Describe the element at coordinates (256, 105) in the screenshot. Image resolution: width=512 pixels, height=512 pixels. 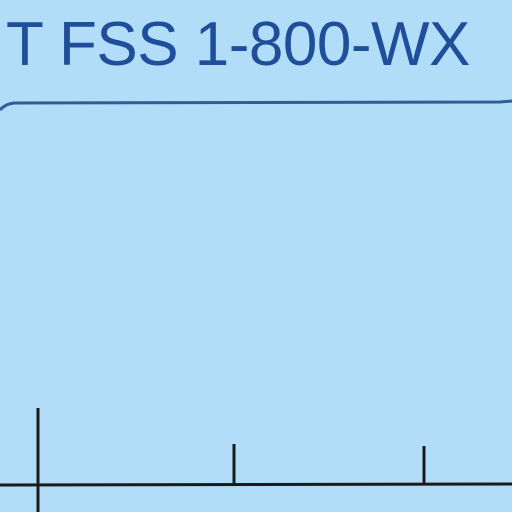
I see `label-underline` at that location.